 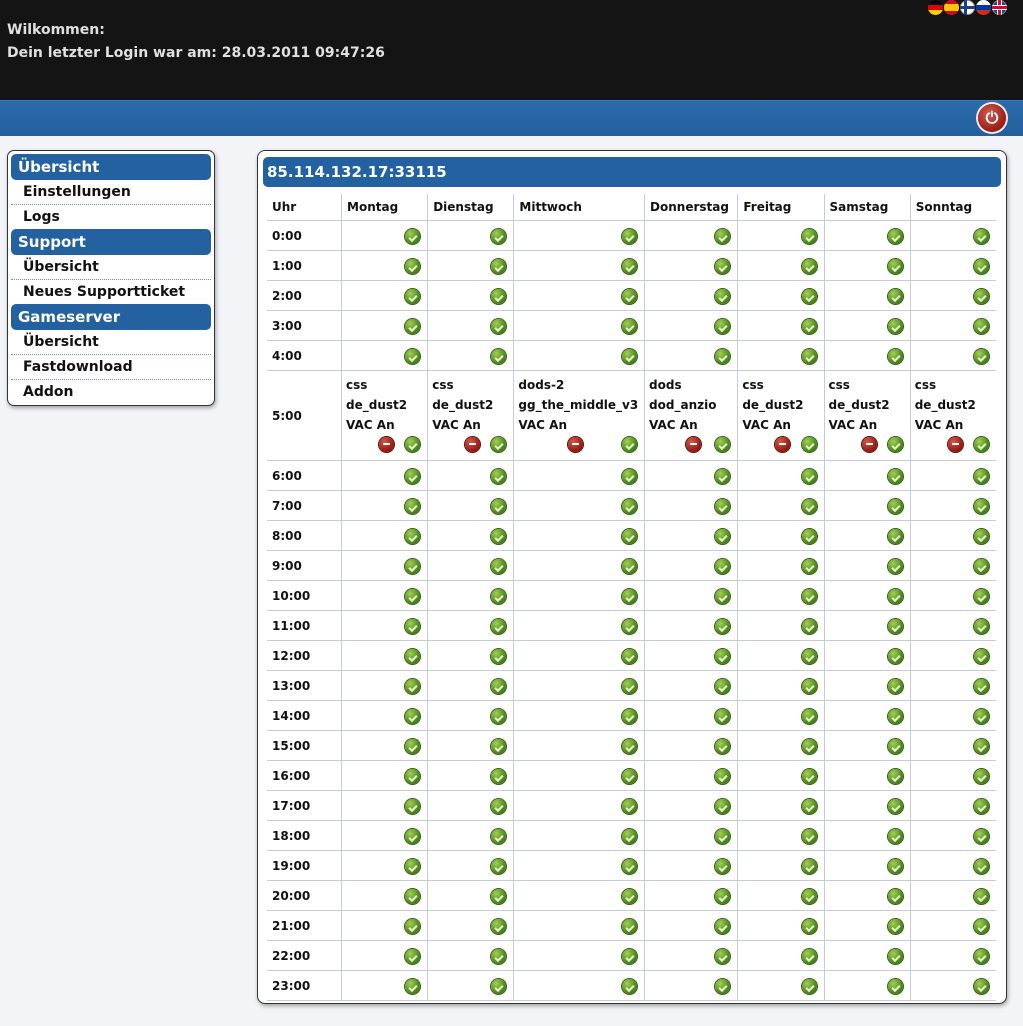 I want to click on sidebar-section-gameserver: Gameserver, so click(x=111, y=317).